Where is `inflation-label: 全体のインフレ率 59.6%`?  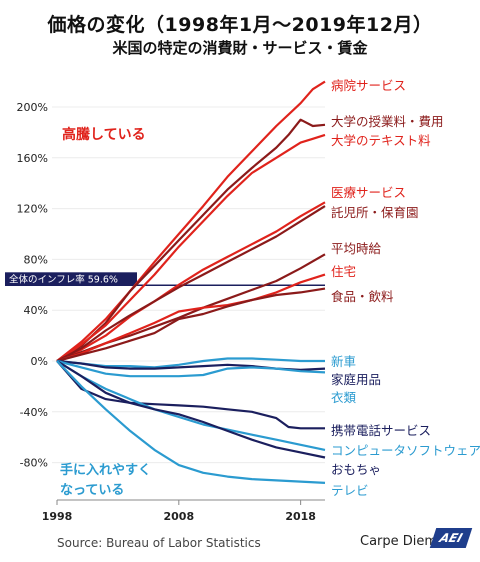
inflation-label: 全体のインフレ率 59.6% is located at coordinates (63, 279).